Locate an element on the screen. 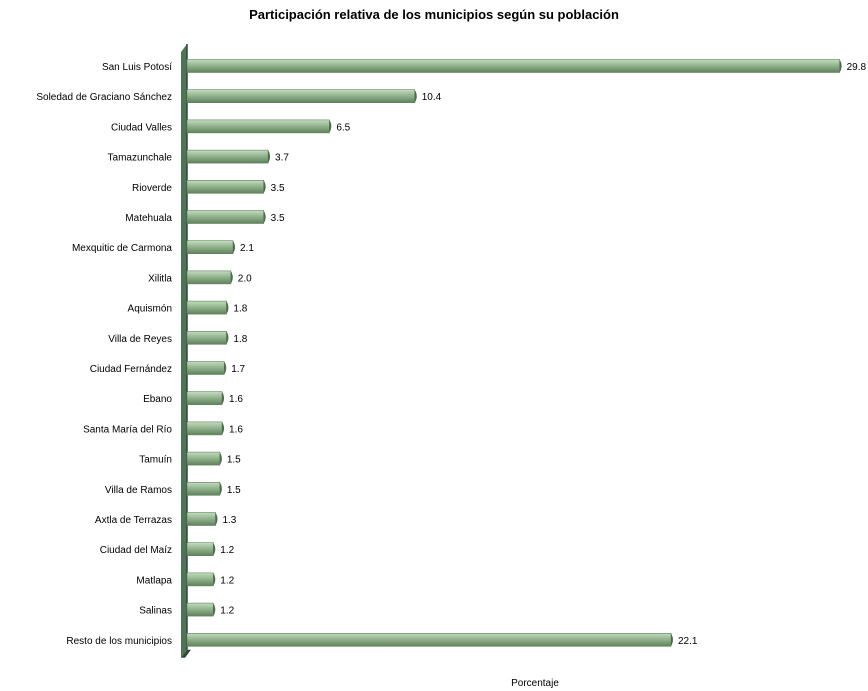 The image size is (868, 691). value-label: 1.7 is located at coordinates (238, 369).